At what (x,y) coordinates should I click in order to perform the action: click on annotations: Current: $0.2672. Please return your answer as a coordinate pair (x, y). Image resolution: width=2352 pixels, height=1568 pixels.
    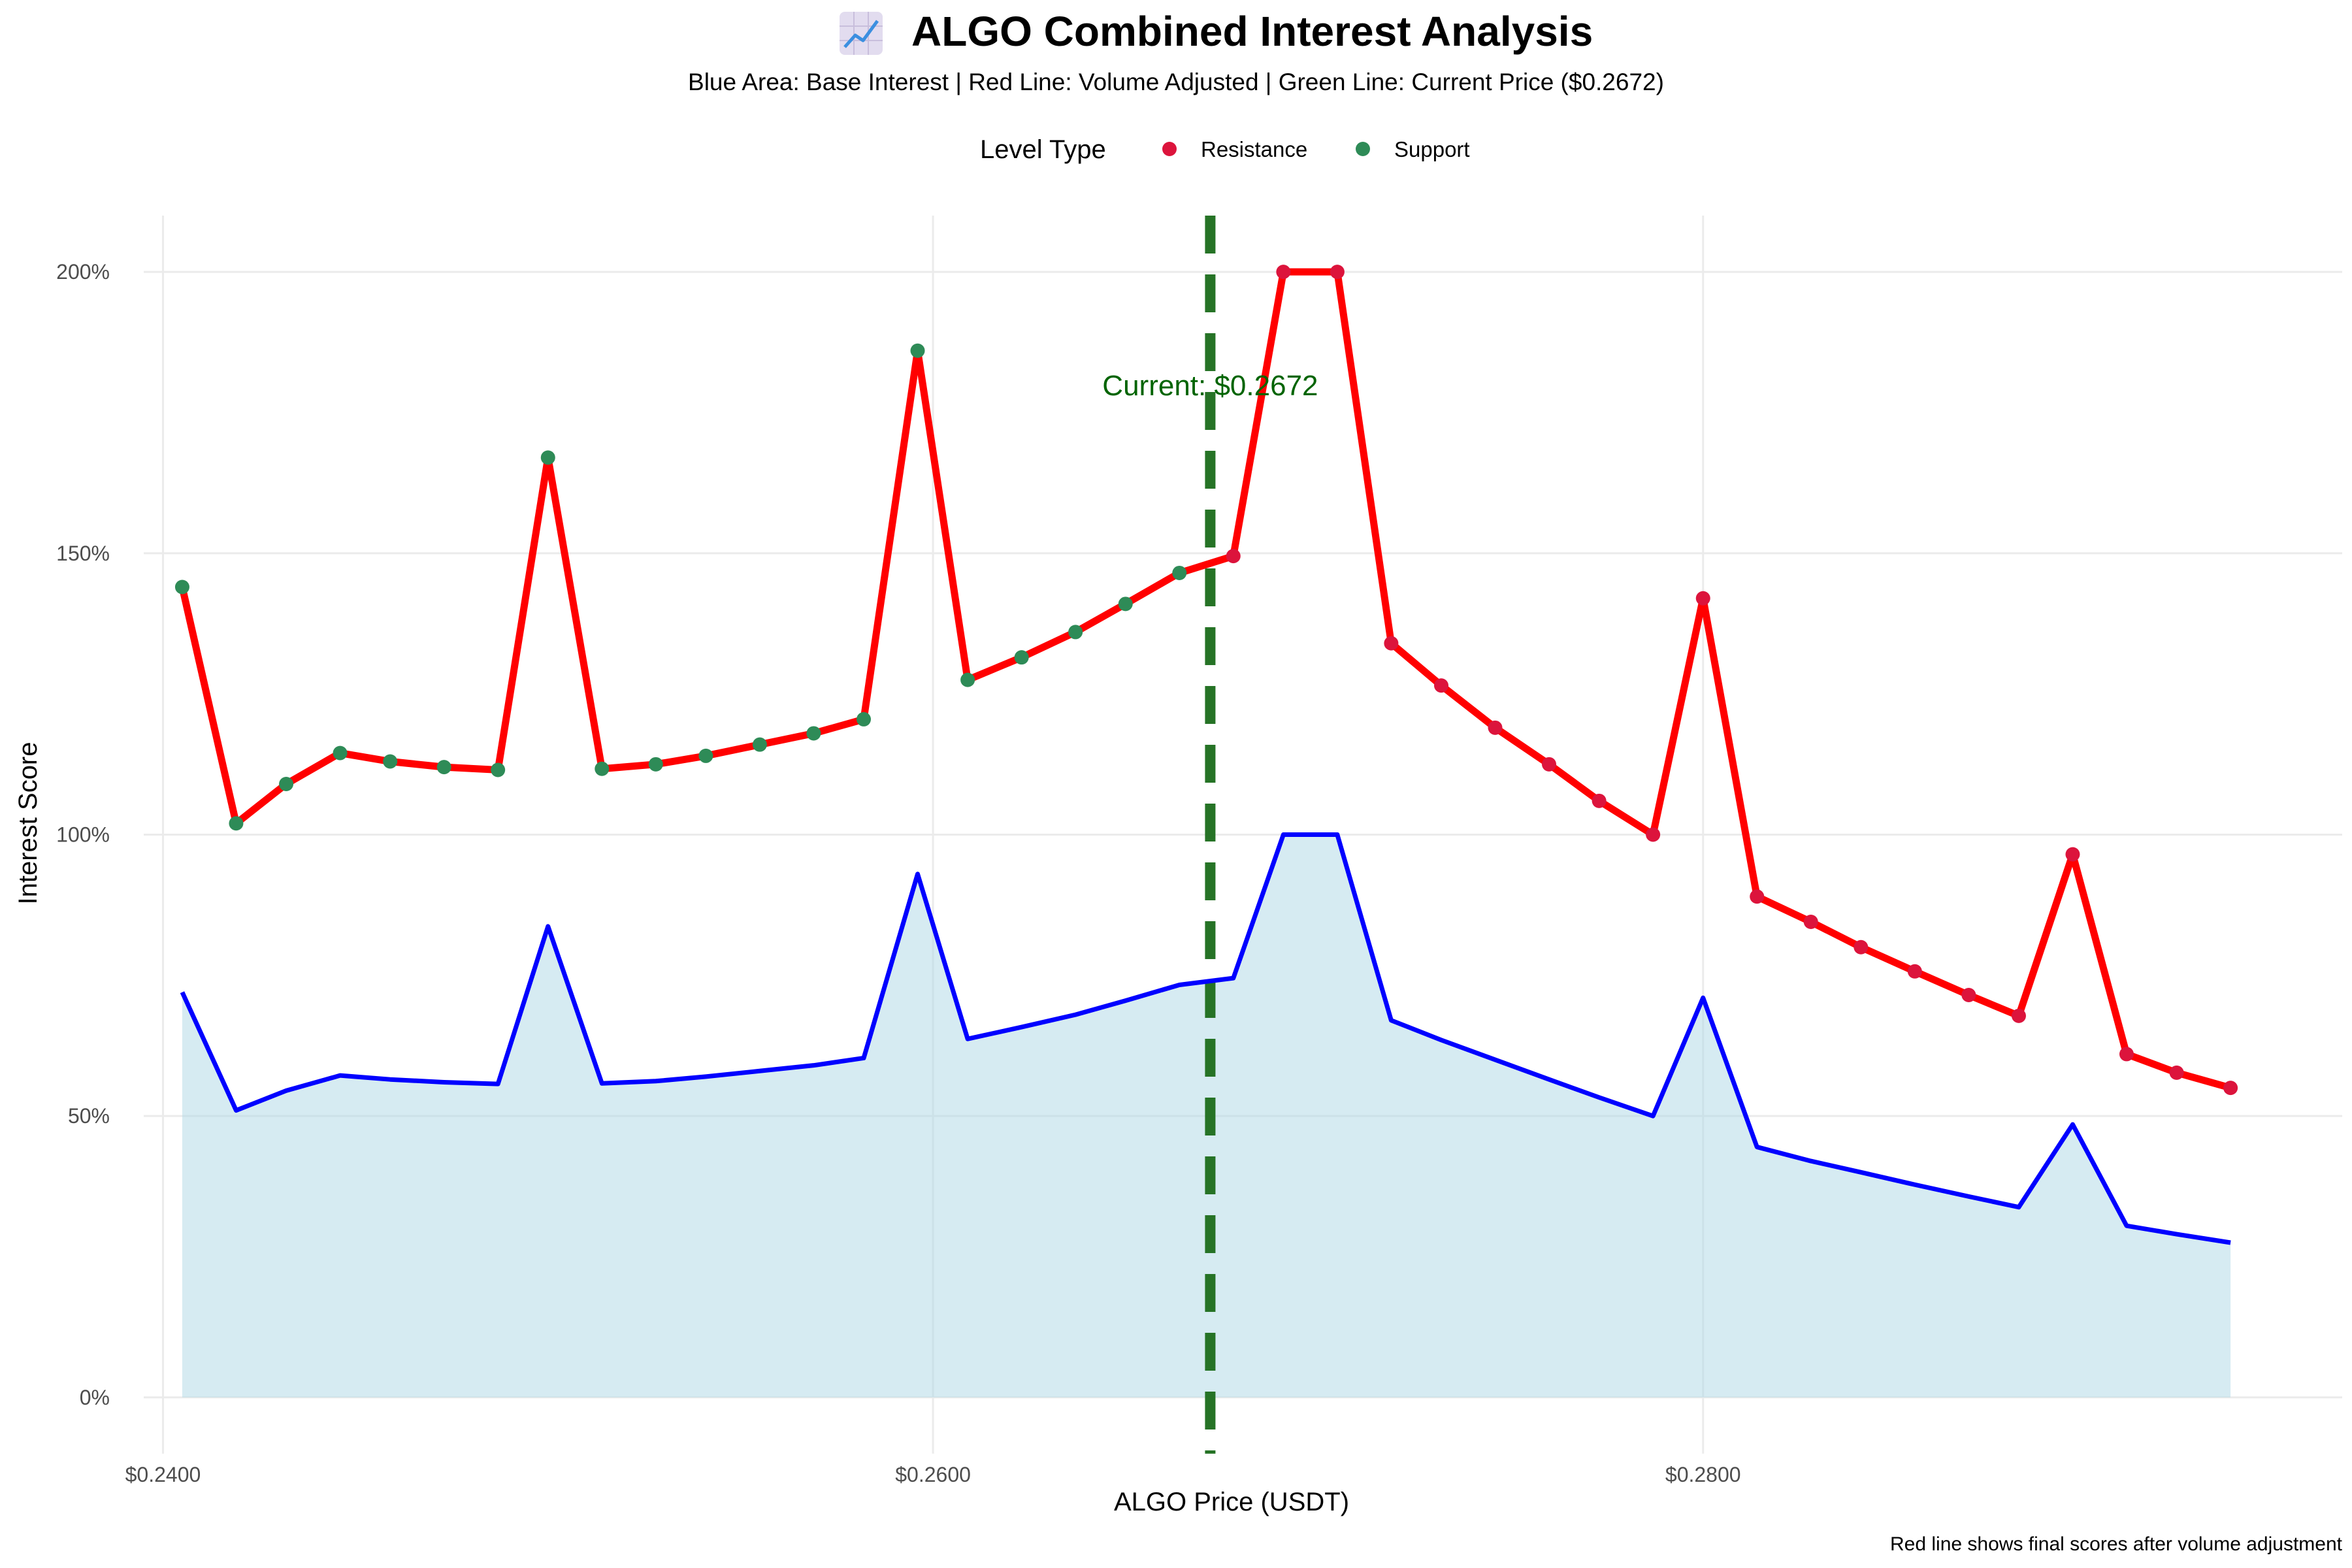
    Looking at the image, I should click on (1210, 386).